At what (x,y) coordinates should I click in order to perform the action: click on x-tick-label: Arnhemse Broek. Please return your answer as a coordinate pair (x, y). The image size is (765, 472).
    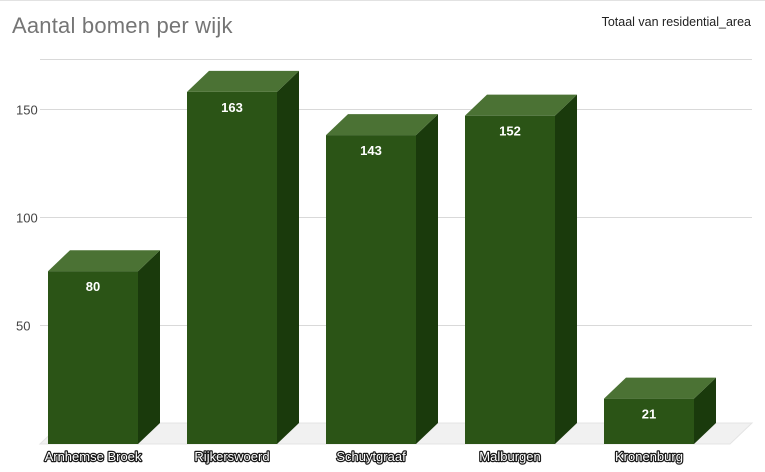
    Looking at the image, I should click on (93, 456).